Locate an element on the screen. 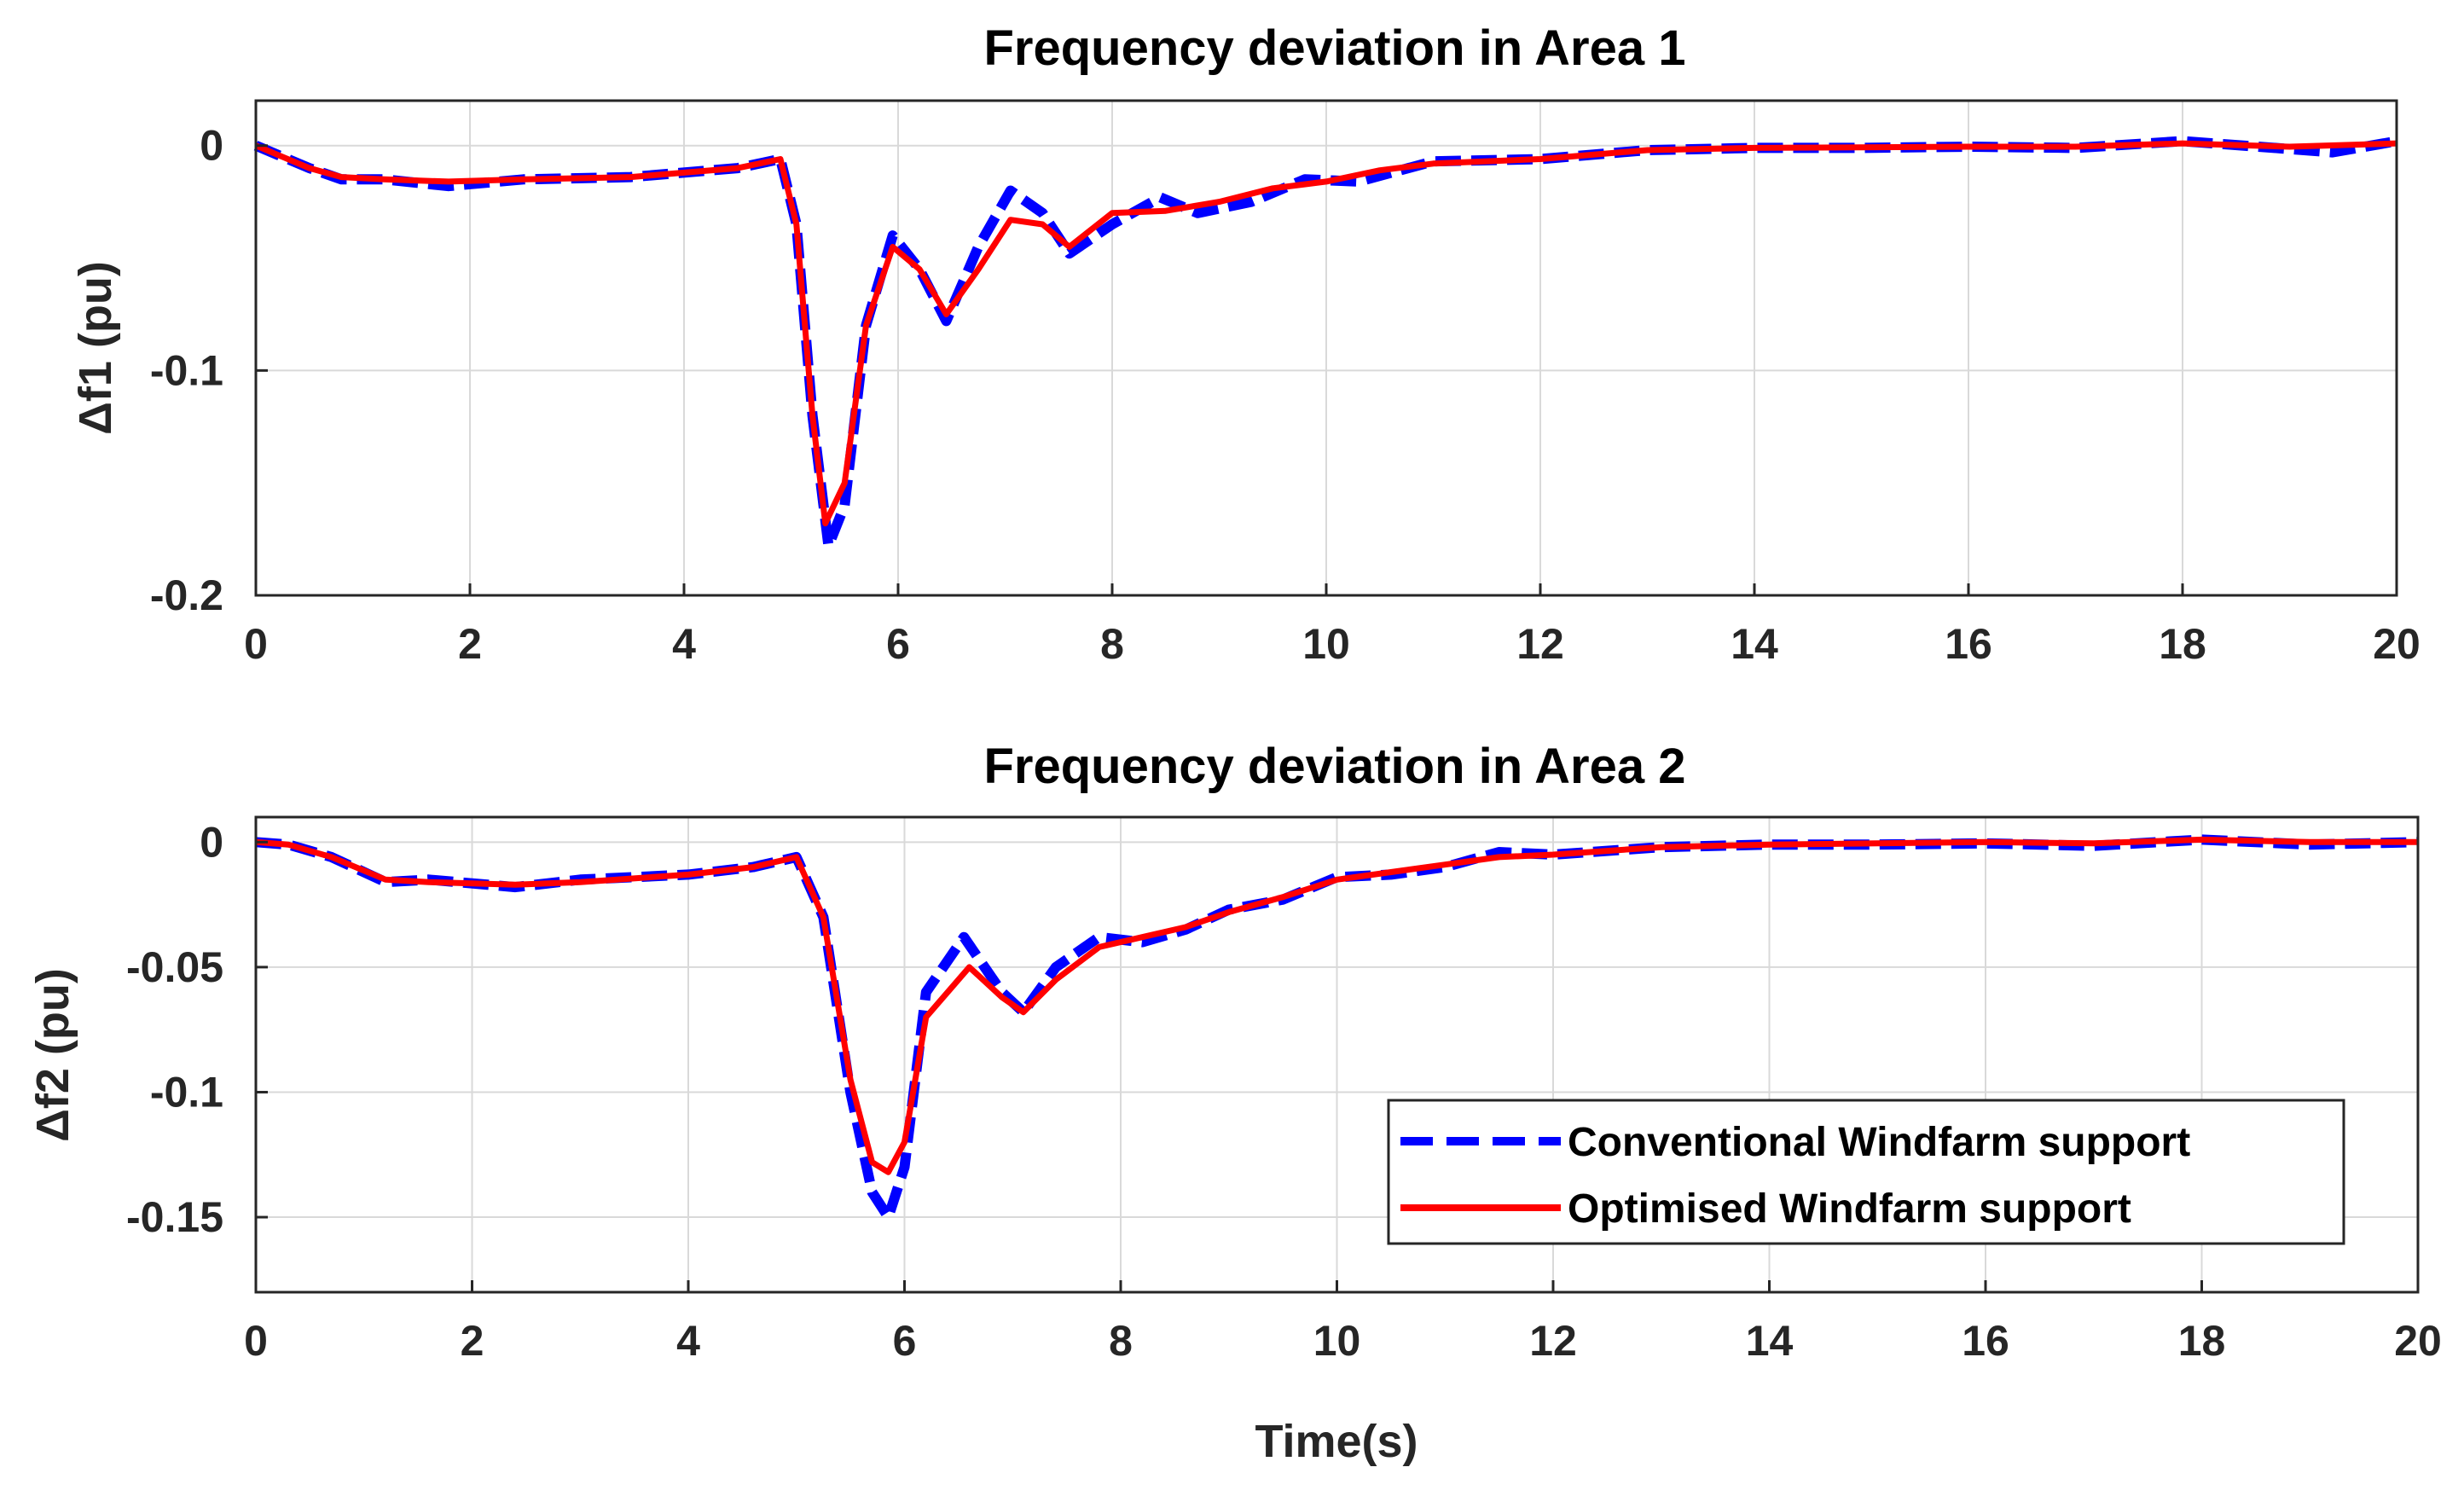 This screenshot has height=1502, width=2464. y-tick-label: -0.2 is located at coordinates (186, 595).